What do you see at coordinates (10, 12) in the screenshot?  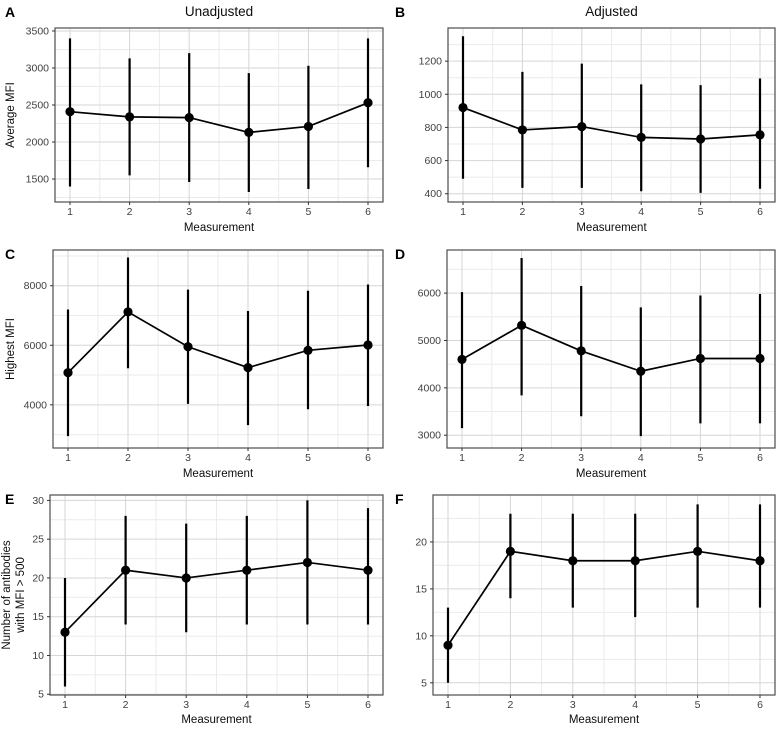 I see `panel-letter: A` at bounding box center [10, 12].